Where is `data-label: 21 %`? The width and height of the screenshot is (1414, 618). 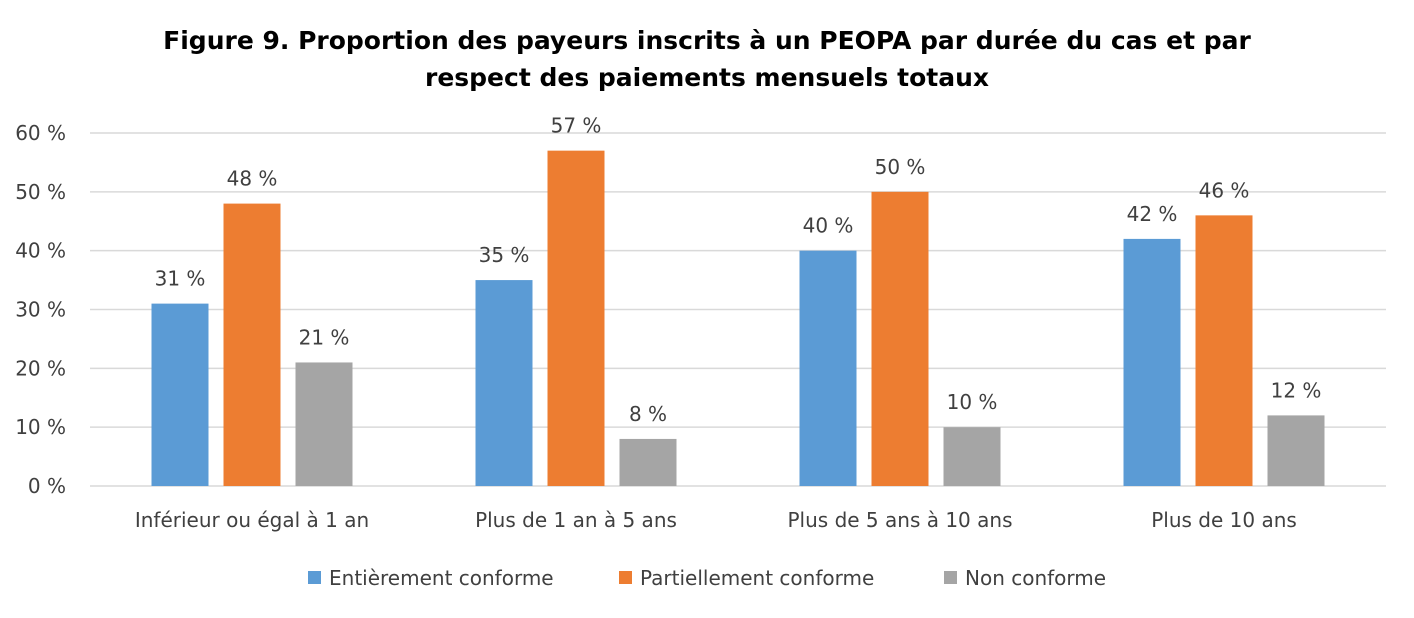 data-label: 21 % is located at coordinates (324, 337).